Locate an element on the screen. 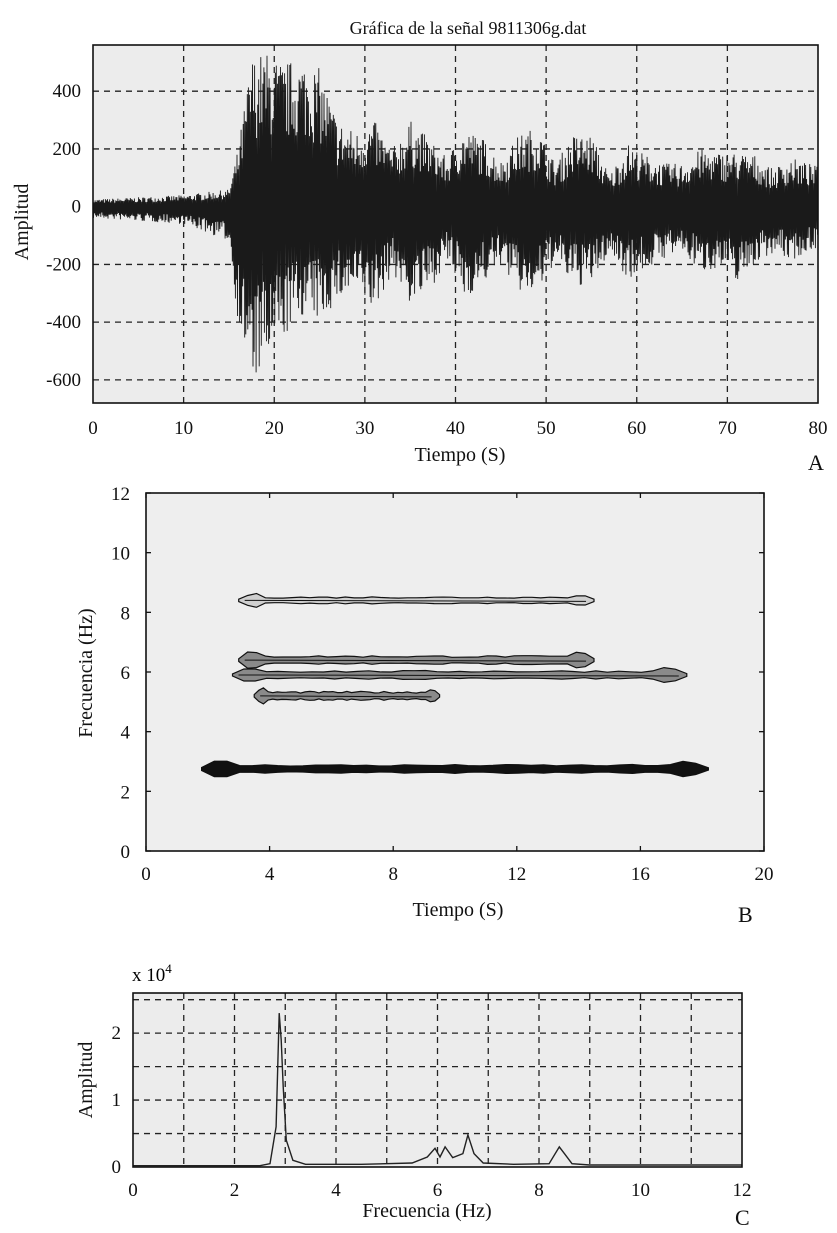  panel-label-a: A is located at coordinates (816, 462).